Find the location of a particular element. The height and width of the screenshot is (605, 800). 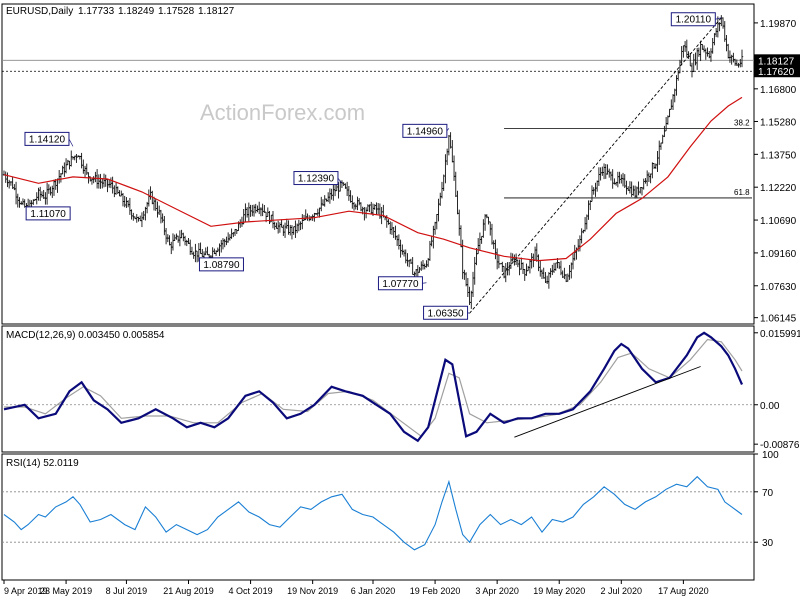

price-y-tick-label: 1.10690 is located at coordinates (778, 221).